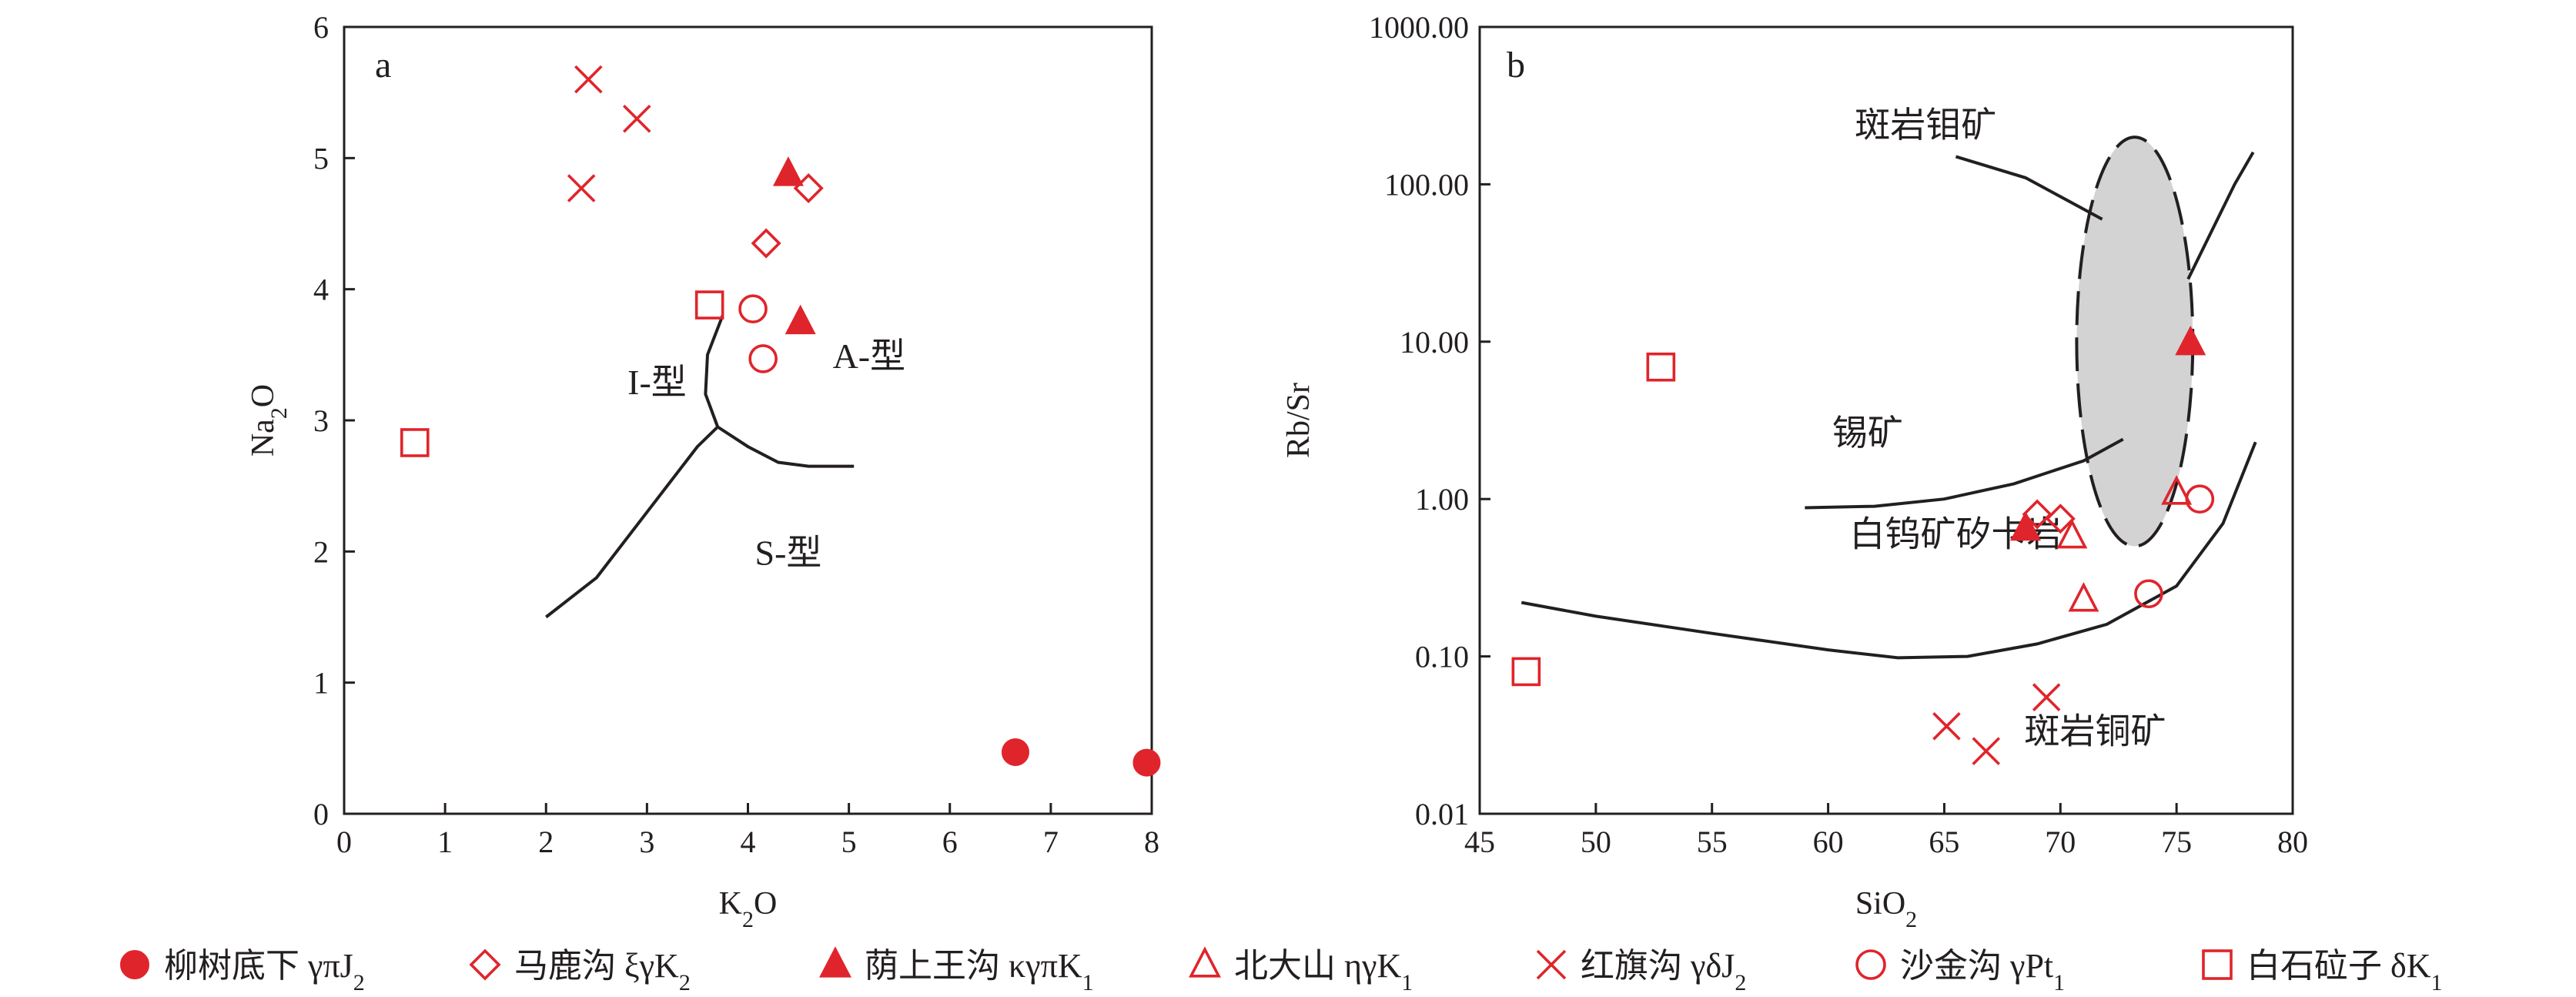  I want to click on y-tick-label: 2, so click(321, 551).